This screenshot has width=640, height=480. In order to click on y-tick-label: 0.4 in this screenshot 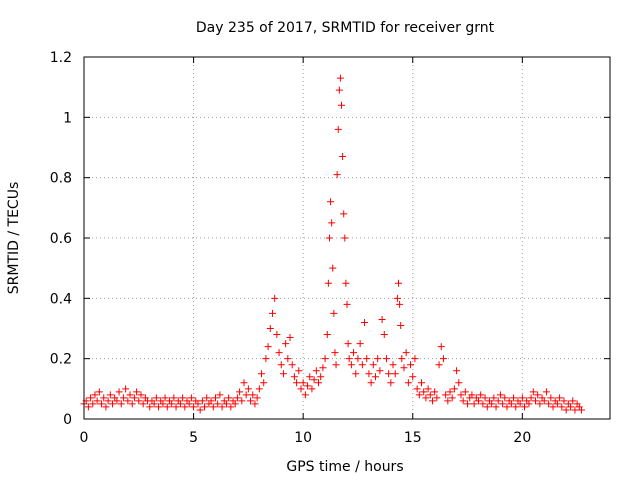, I will do `click(61, 299)`.